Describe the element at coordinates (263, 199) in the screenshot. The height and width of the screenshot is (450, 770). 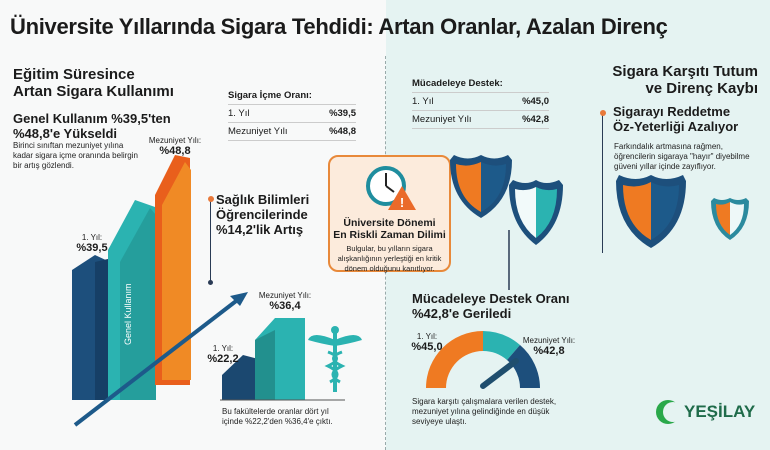
I see `health-heading-line: Sağlık Bilimleri` at that location.